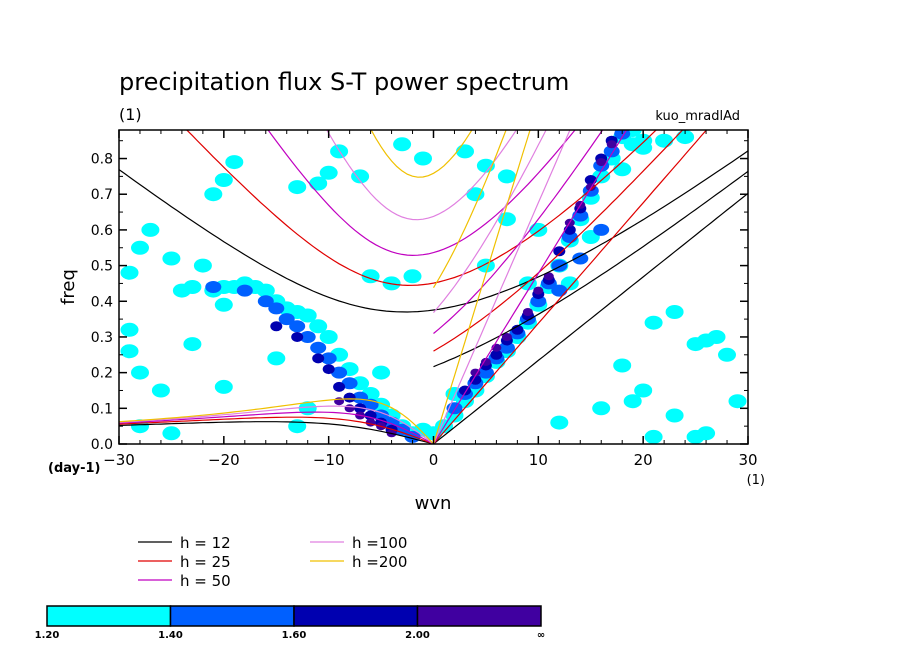  Describe the element at coordinates (329, 460) in the screenshot. I see `x-tick-label: −10` at that location.